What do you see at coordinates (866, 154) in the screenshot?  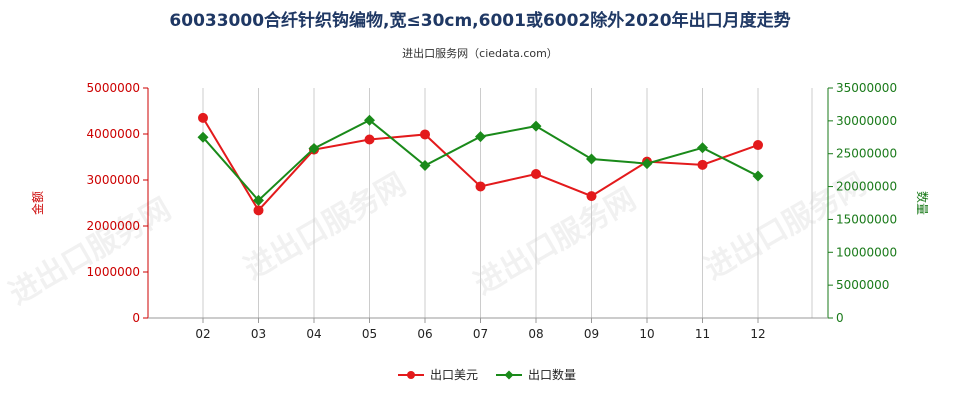 I see `right-tick-label: 25000000` at bounding box center [866, 154].